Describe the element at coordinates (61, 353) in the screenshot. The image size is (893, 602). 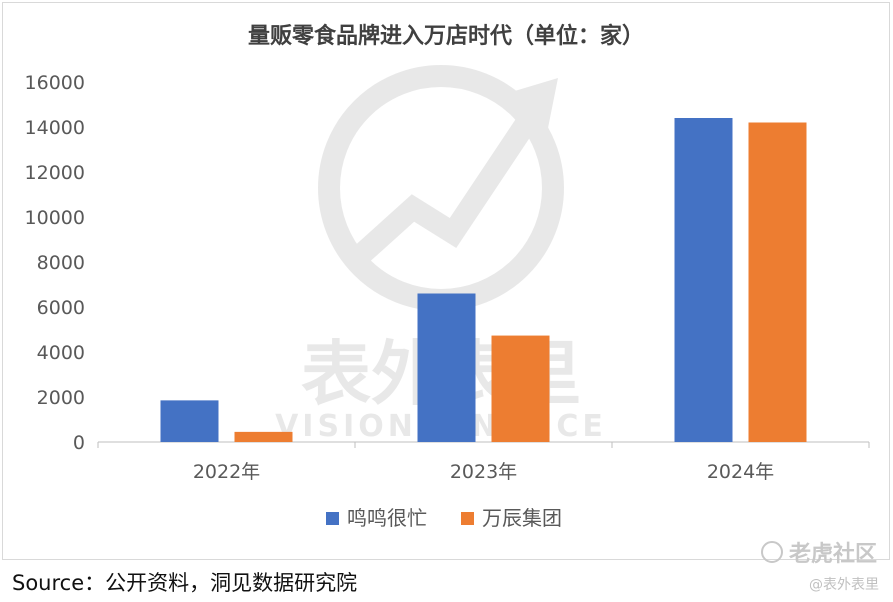
I see `y-tick-label: 4000` at that location.